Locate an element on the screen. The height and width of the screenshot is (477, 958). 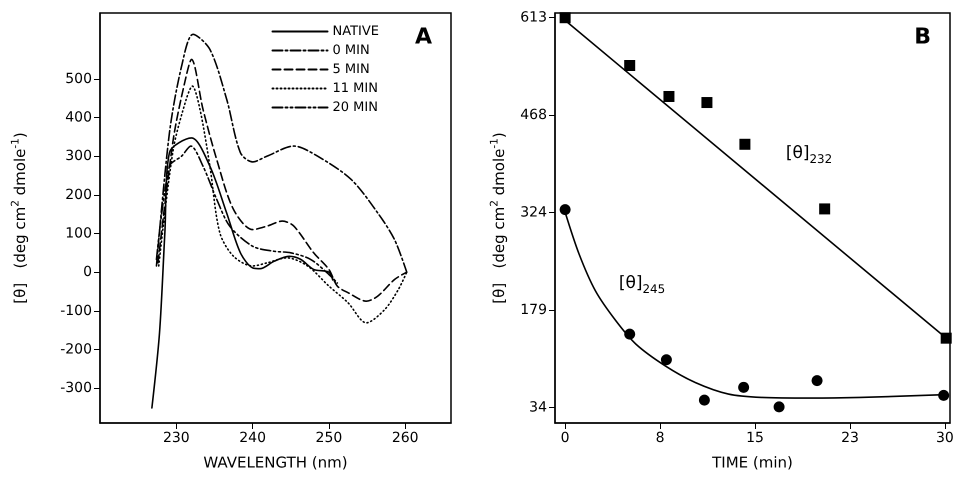
x-tick-label: 250 is located at coordinates (329, 438).